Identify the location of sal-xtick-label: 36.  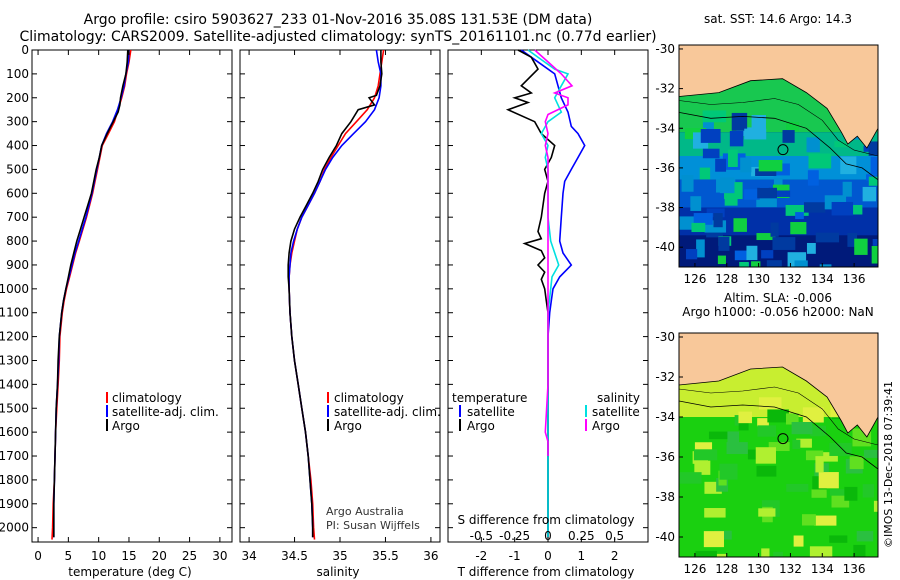
(430, 556).